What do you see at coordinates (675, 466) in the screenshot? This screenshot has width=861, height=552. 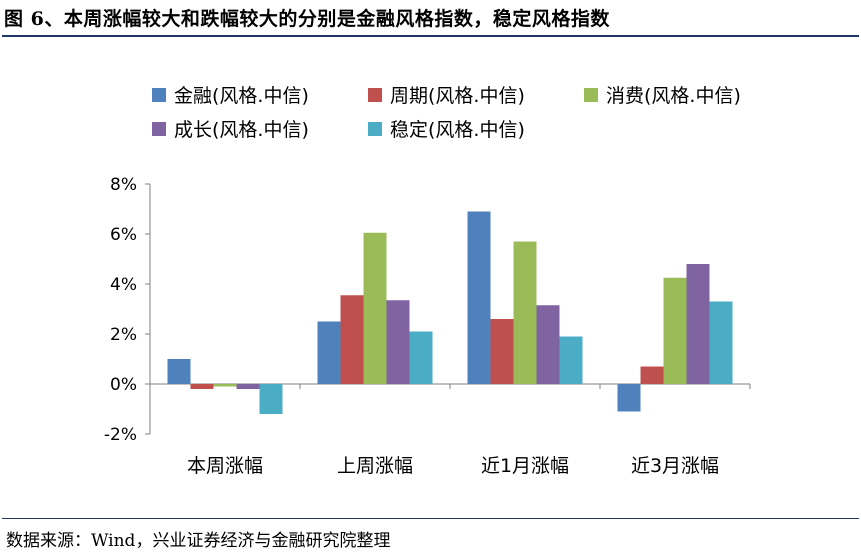 I see `x-category-label: 近3月涨幅` at bounding box center [675, 466].